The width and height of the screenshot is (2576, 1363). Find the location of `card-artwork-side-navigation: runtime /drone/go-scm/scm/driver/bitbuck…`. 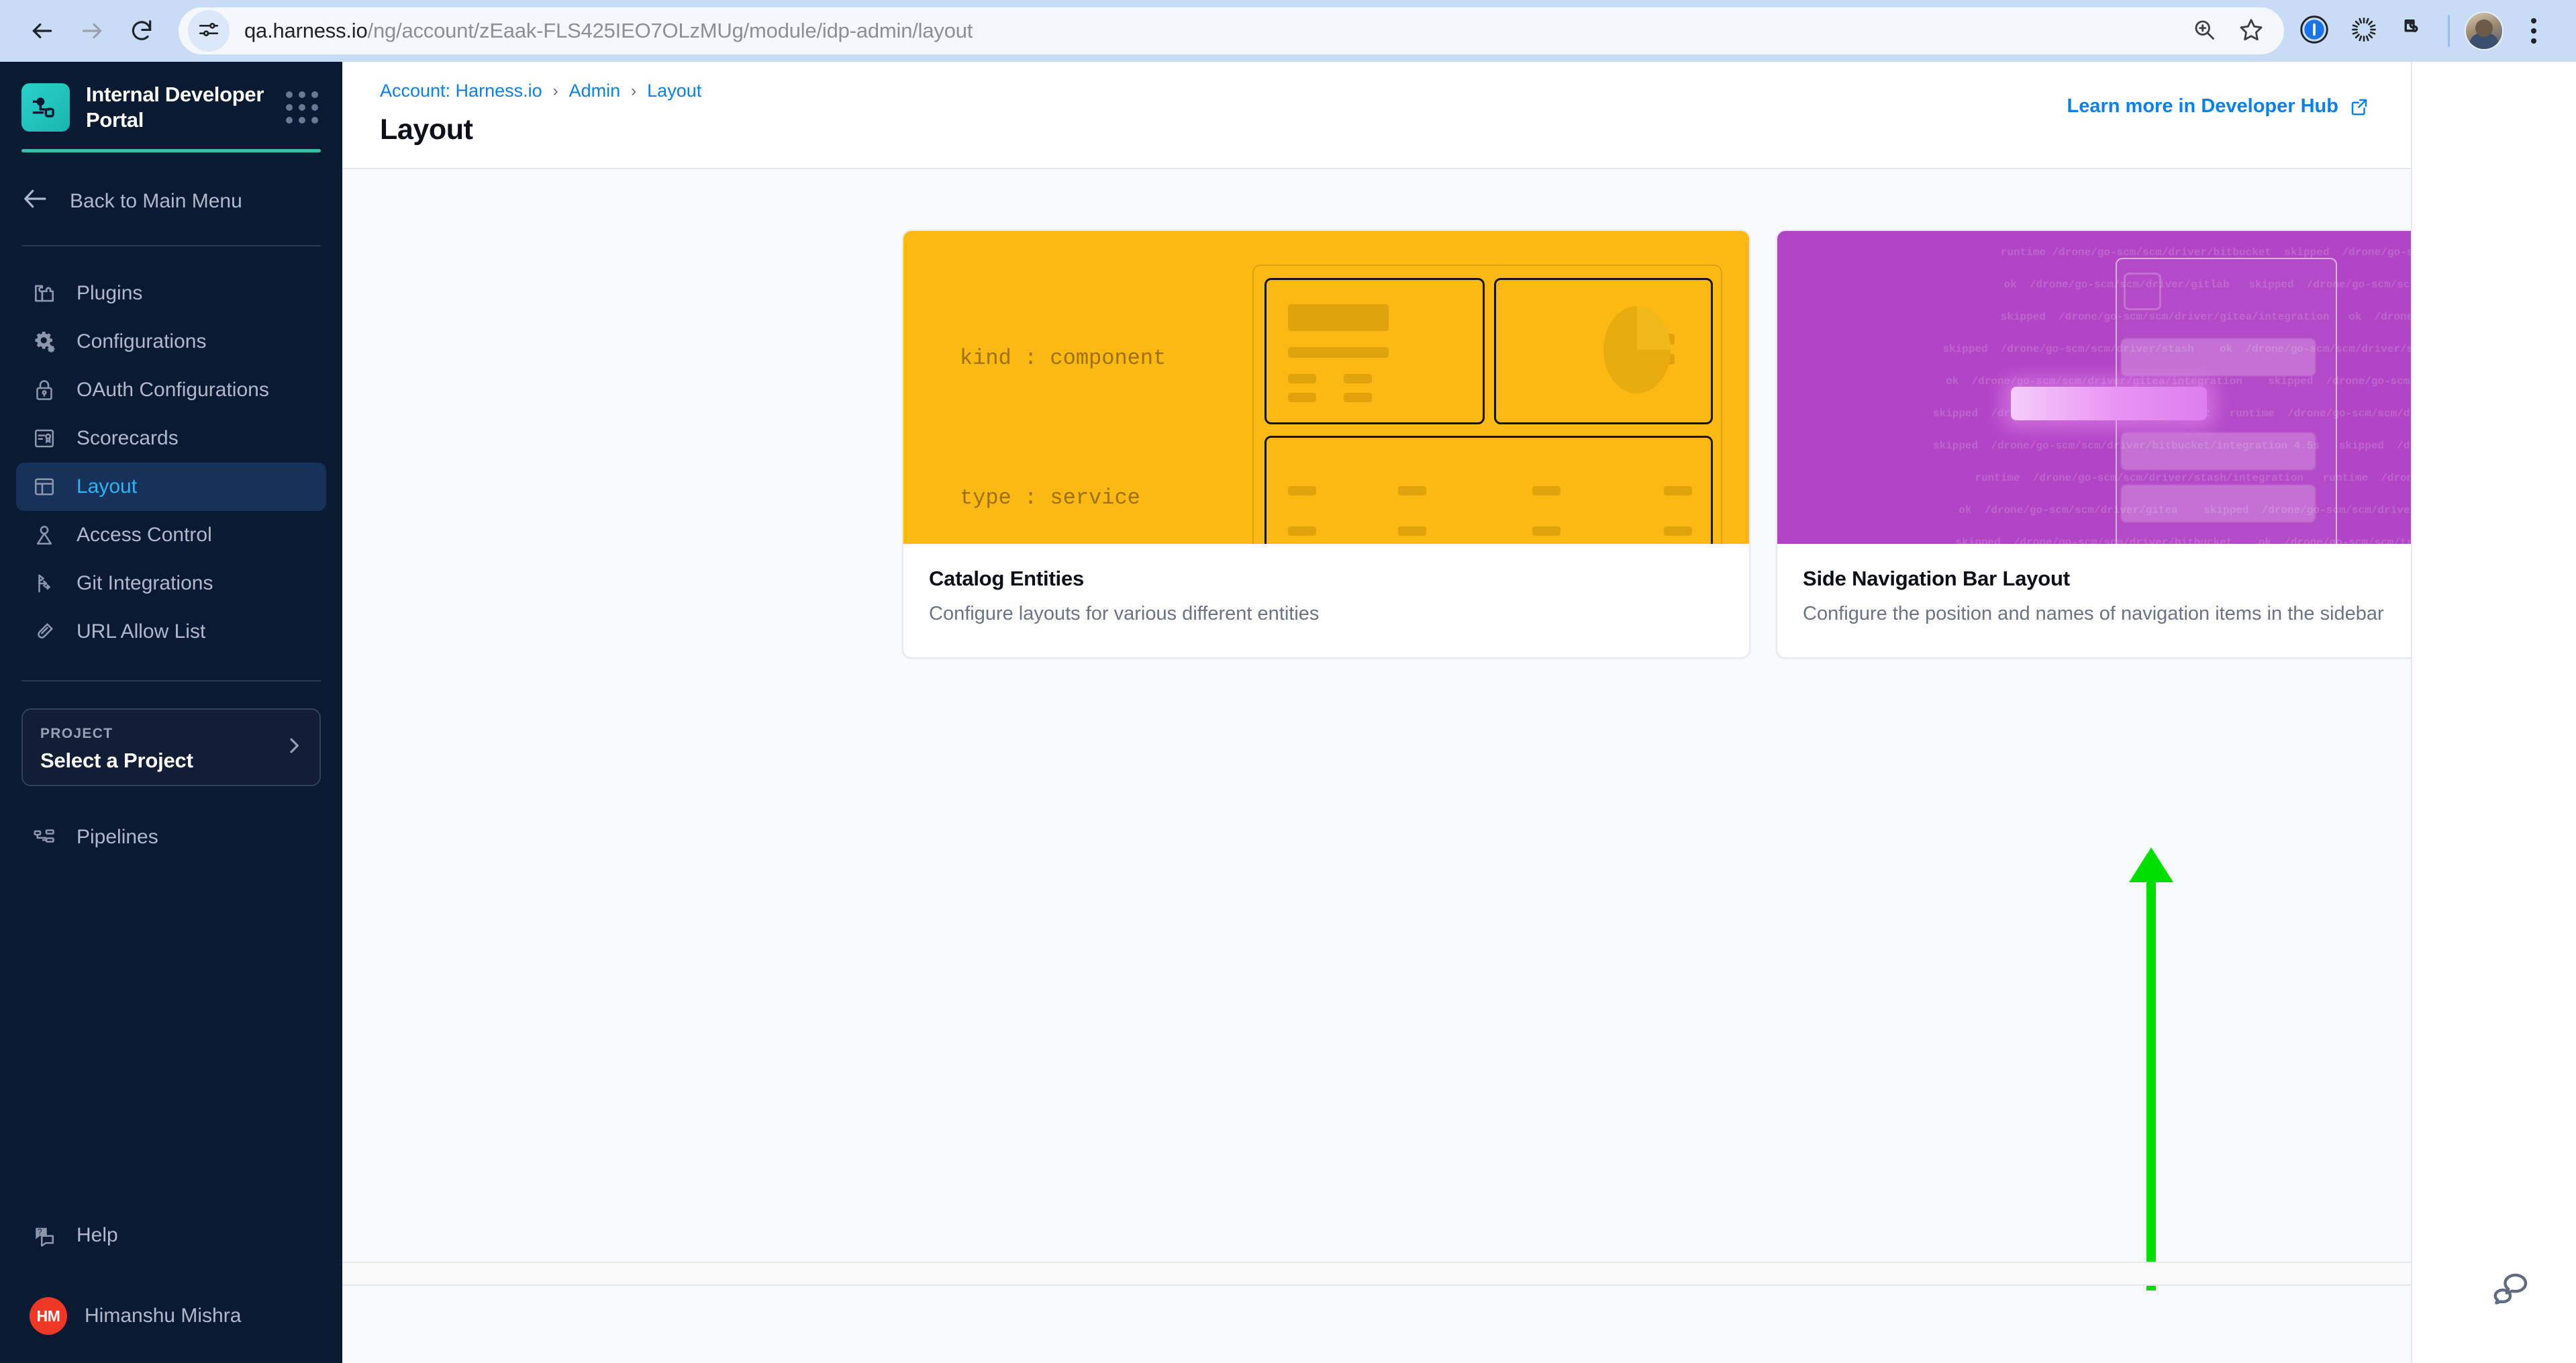

card-artwork-side-navigation: runtime /drone/go-scm/scm/driver/bitbuck… is located at coordinates (2094, 387).